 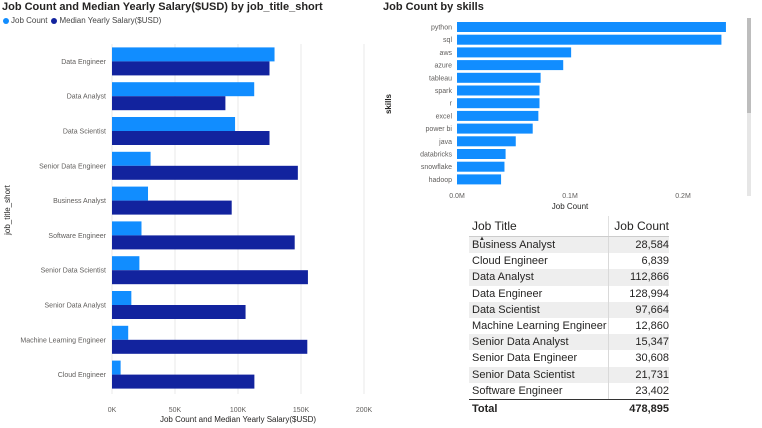 What do you see at coordinates (6, 20) in the screenshot?
I see `legend-dot-job-count` at bounding box center [6, 20].